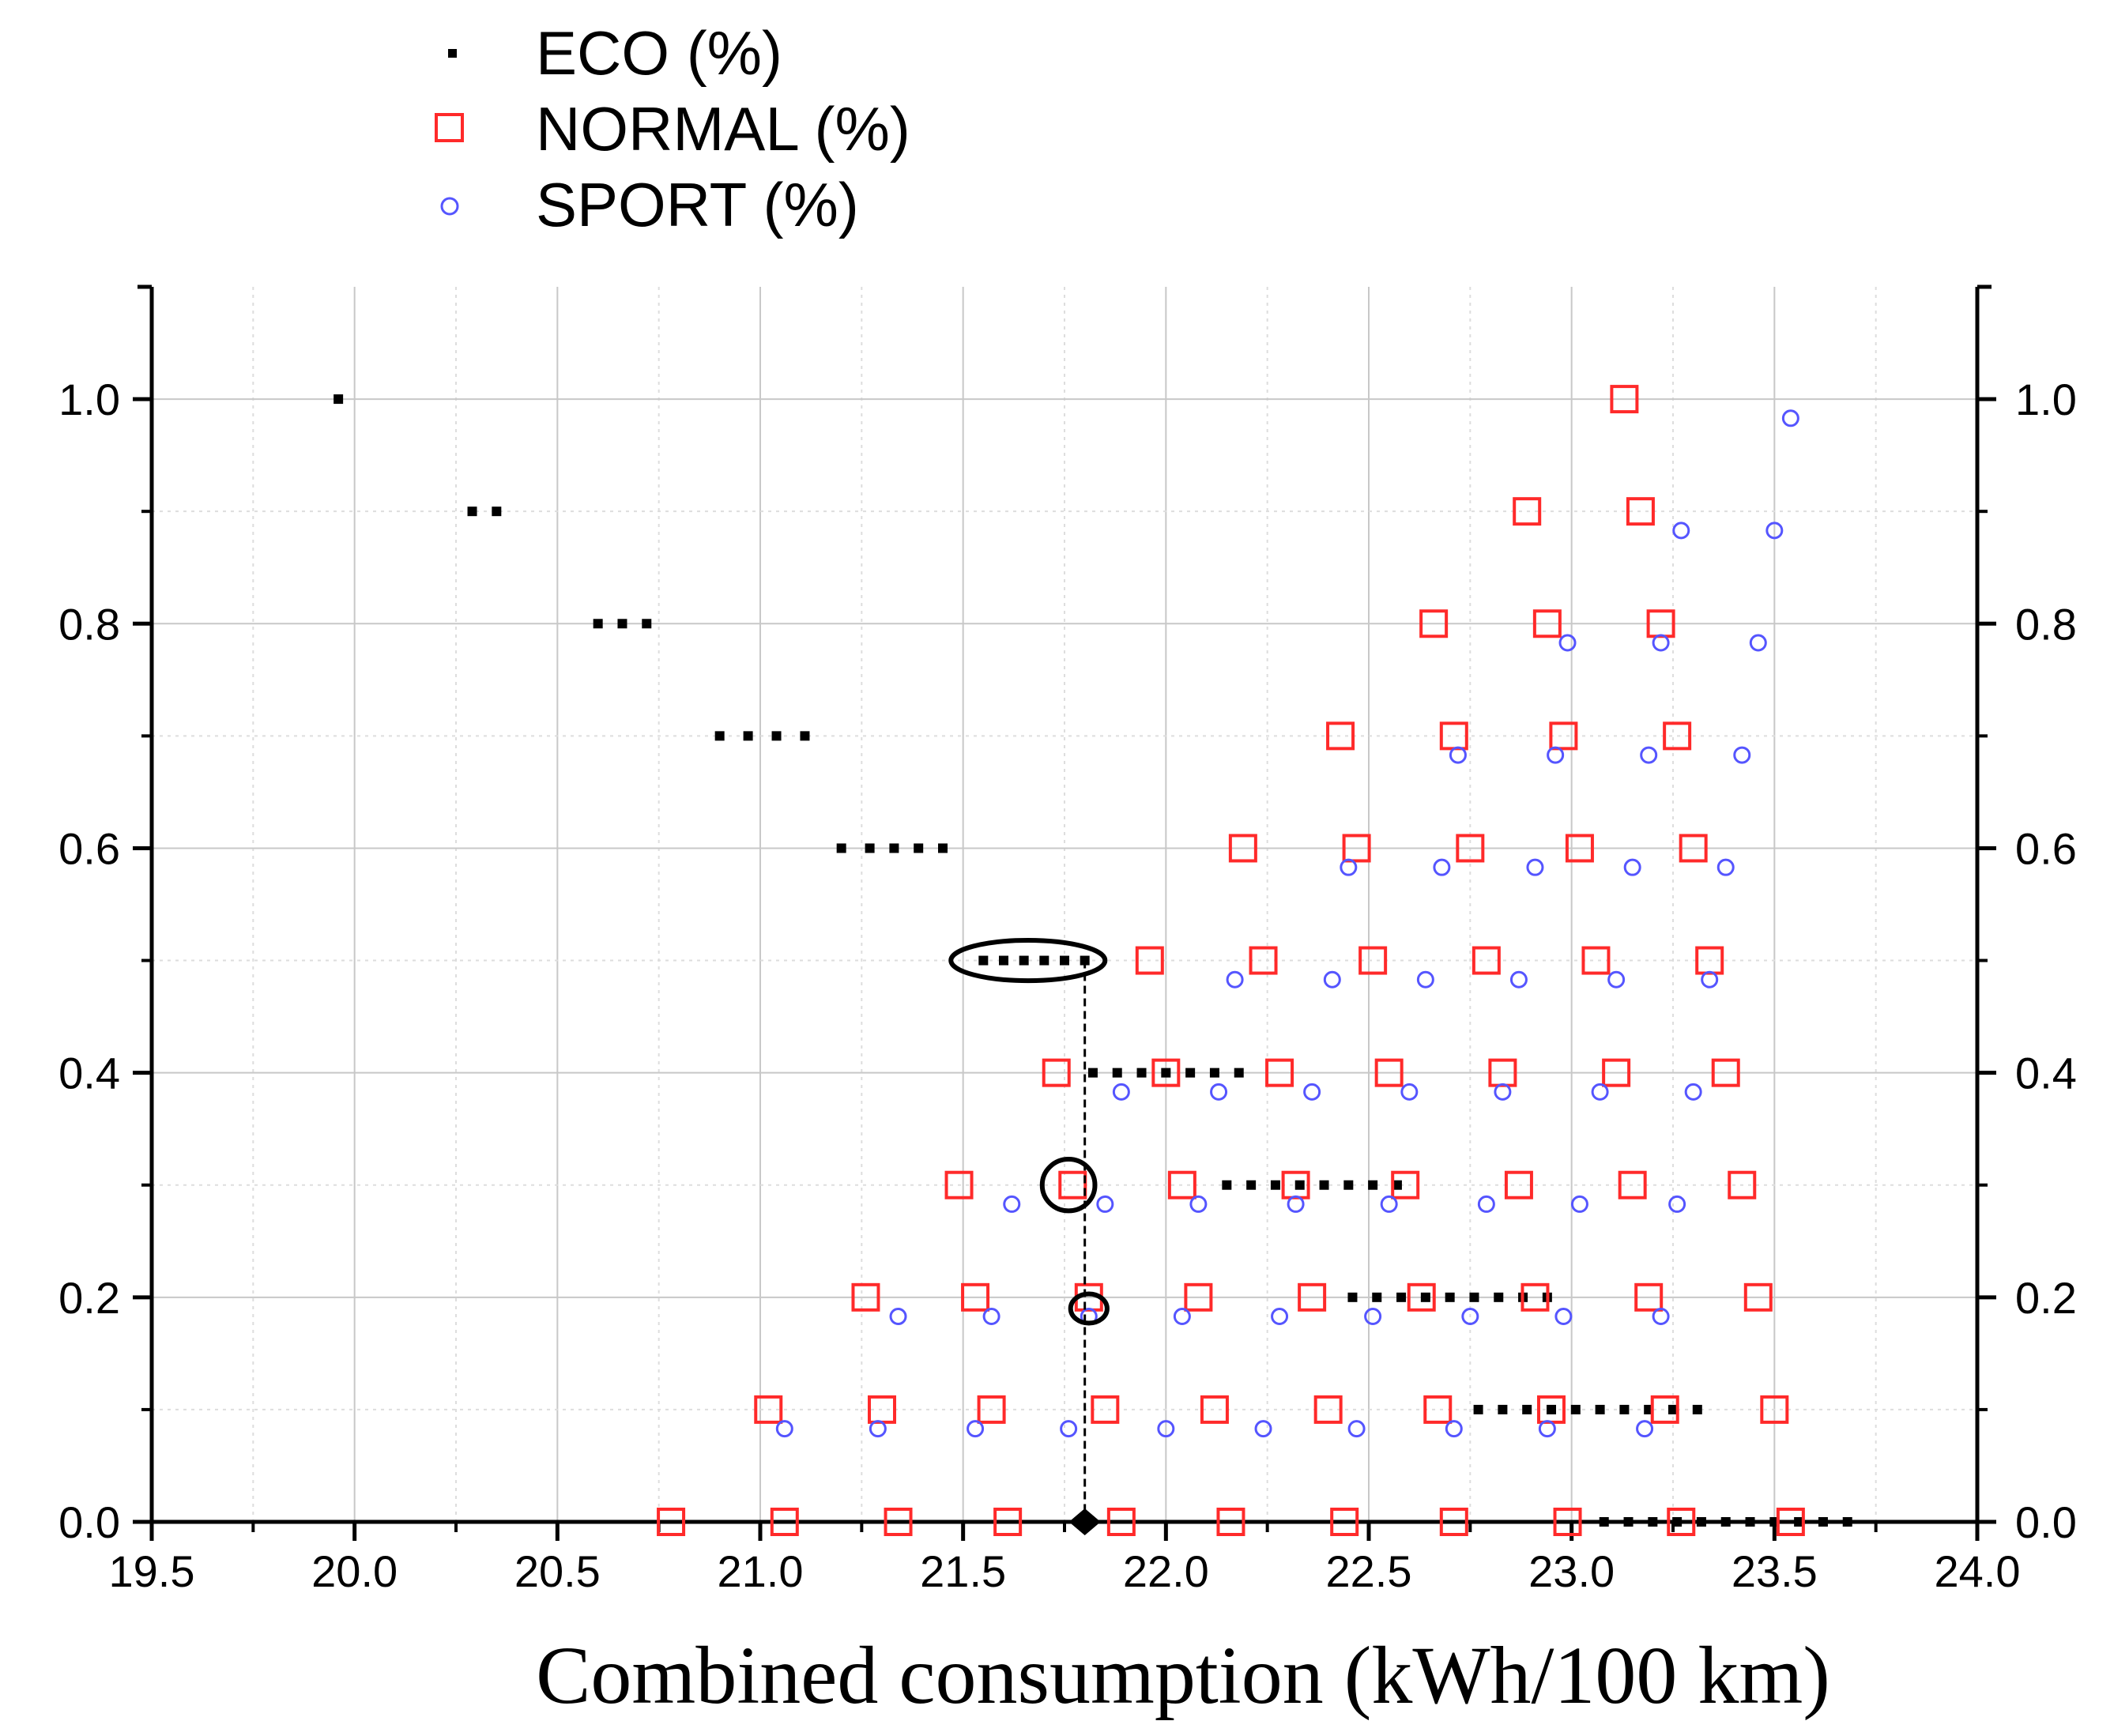 Image resolution: width=2114 pixels, height=1736 pixels. I want to click on y-tick-label-left-5: 1.0, so click(89, 399).